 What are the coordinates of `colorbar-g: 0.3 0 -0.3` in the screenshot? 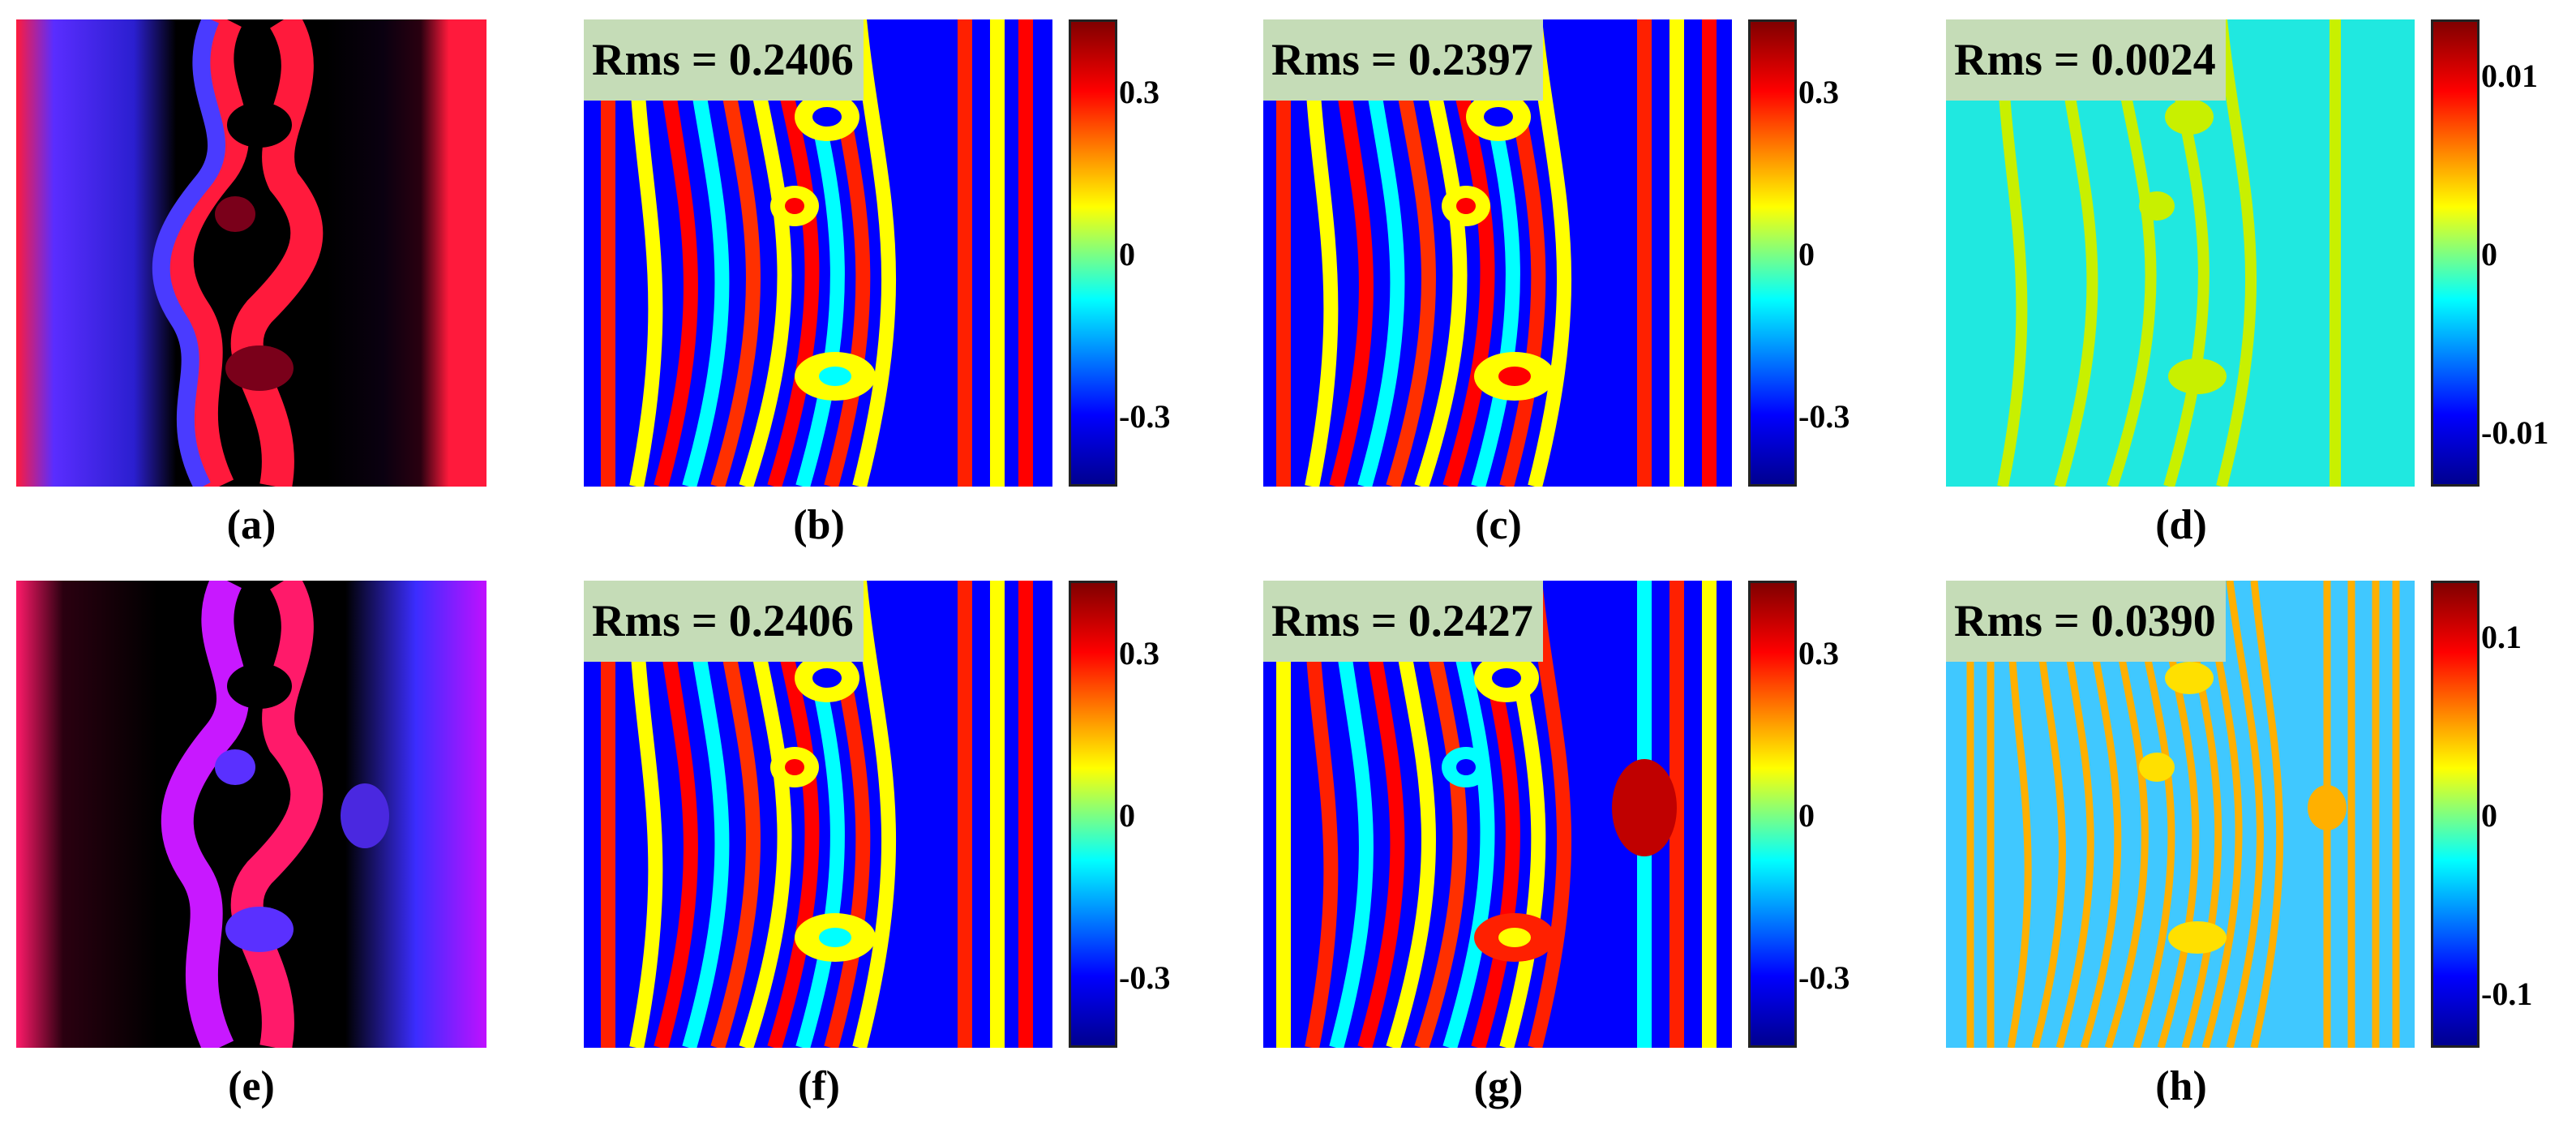 It's located at (1805, 815).